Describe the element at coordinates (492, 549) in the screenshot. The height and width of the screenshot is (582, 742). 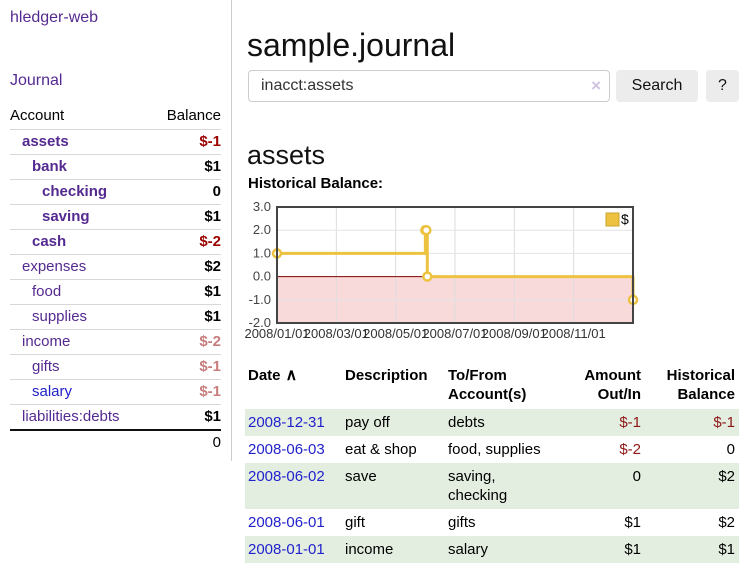
I see `transaction-row: 2008-01-01 income salary $1 $1` at that location.